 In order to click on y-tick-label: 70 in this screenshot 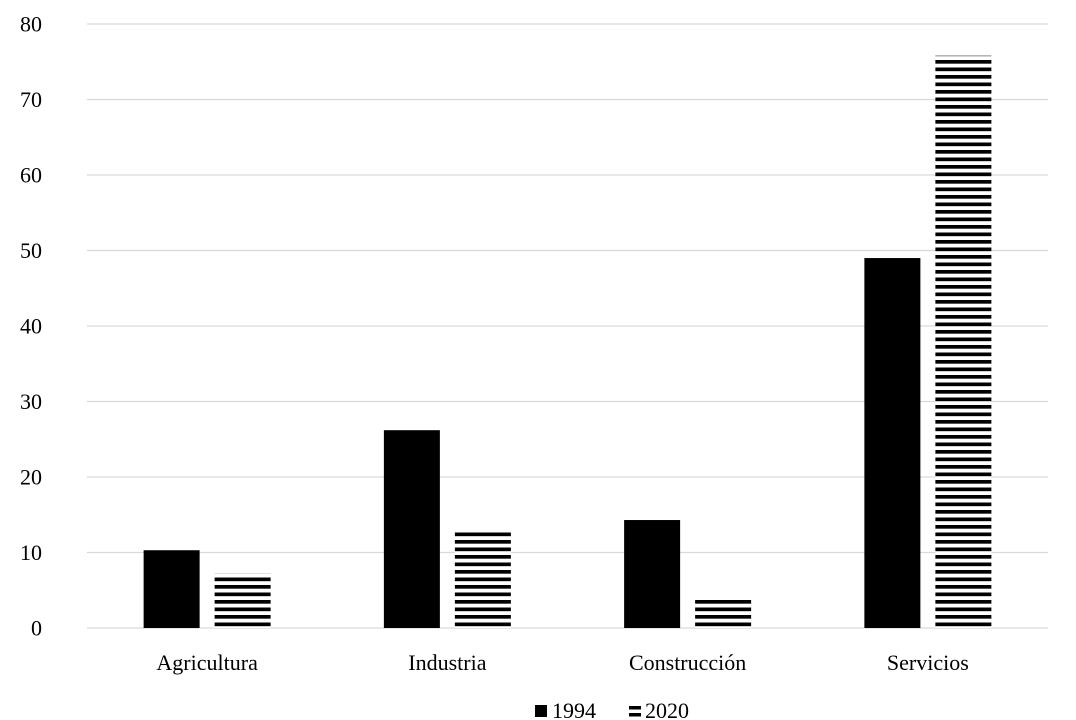, I will do `click(31, 99)`.